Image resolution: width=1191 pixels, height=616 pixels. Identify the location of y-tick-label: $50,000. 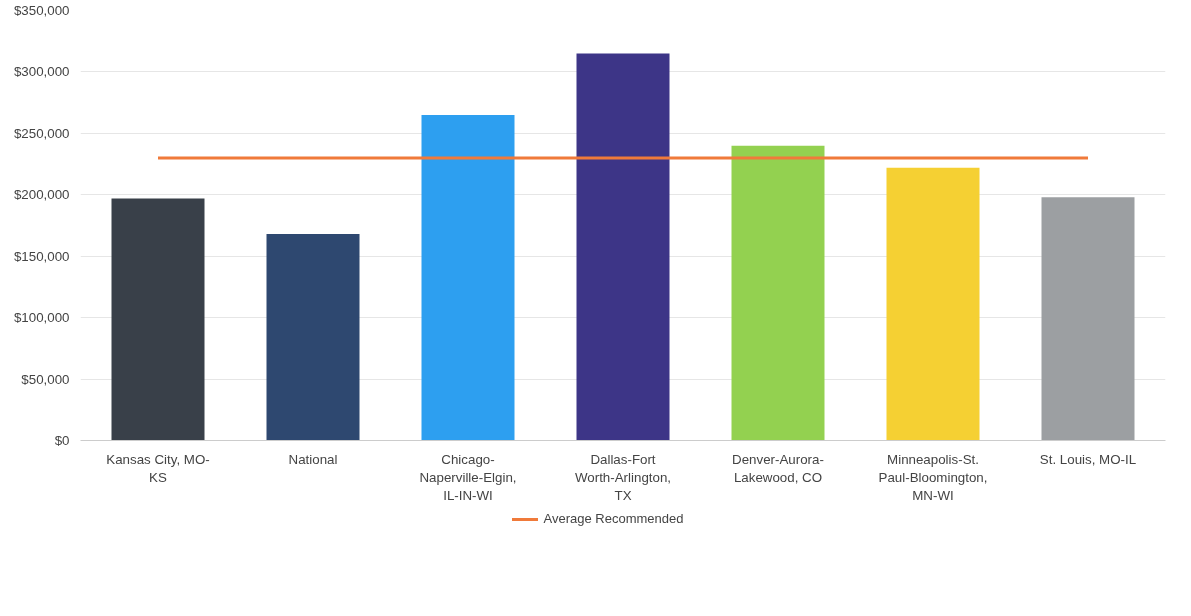
(45, 379).